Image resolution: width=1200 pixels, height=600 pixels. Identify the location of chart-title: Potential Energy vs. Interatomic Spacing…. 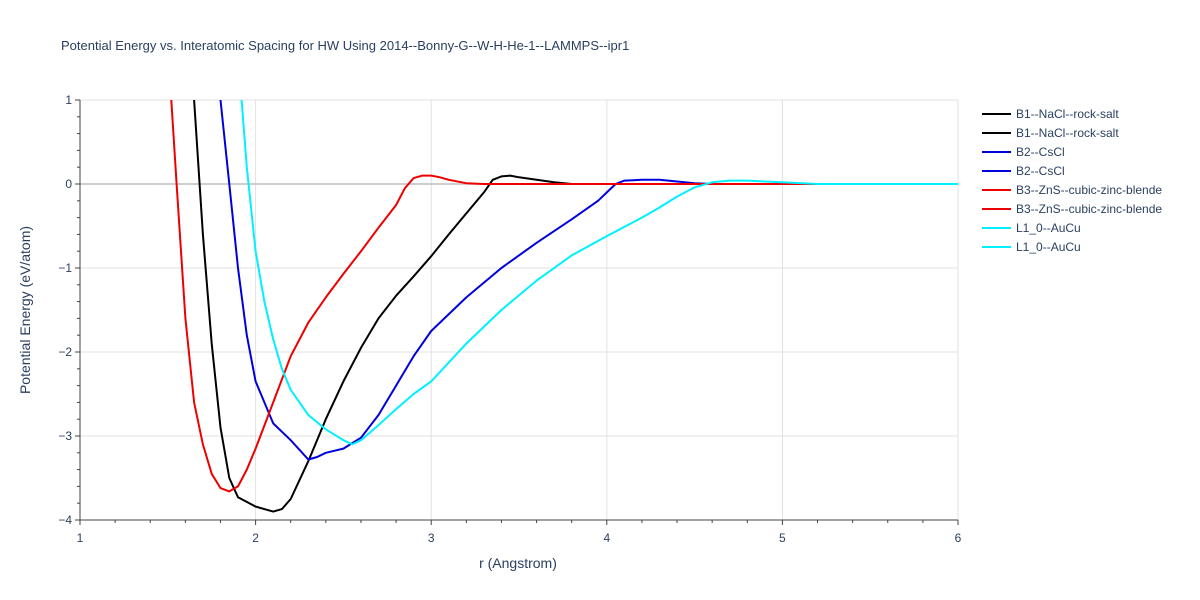
(345, 45).